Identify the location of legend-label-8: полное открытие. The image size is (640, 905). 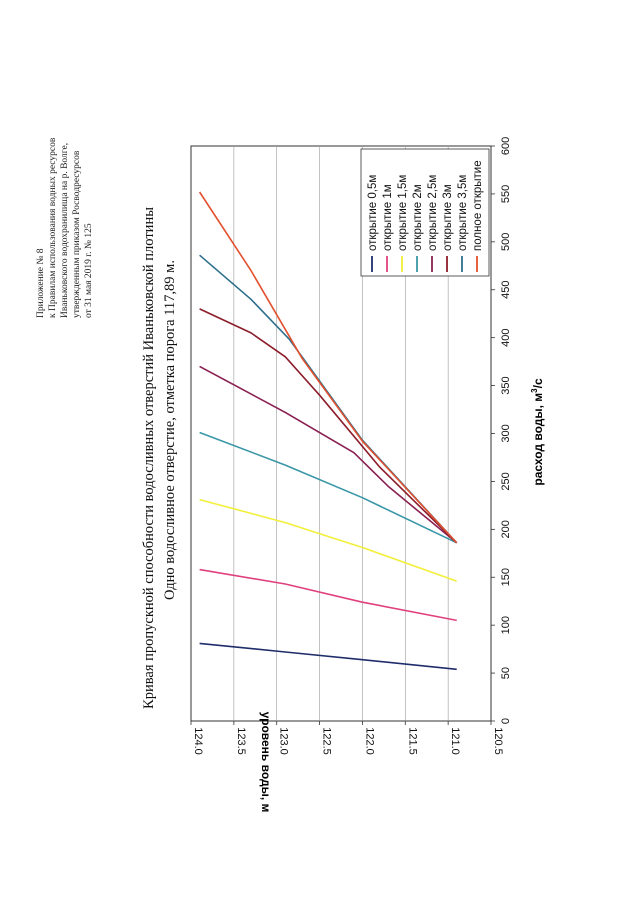
(478, 205).